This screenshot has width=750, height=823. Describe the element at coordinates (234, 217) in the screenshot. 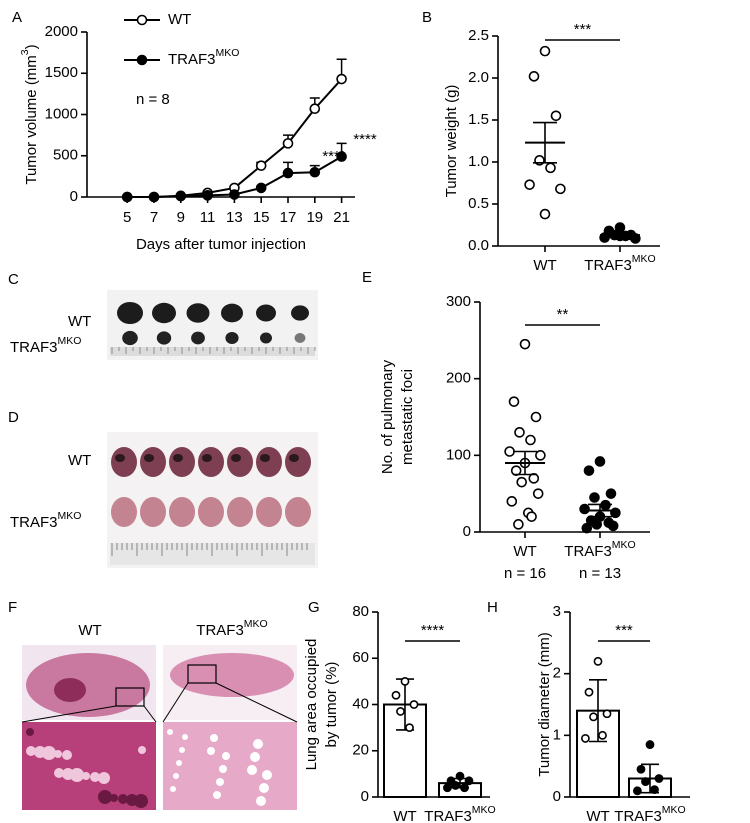

I see `x-tick-label: 13` at that location.